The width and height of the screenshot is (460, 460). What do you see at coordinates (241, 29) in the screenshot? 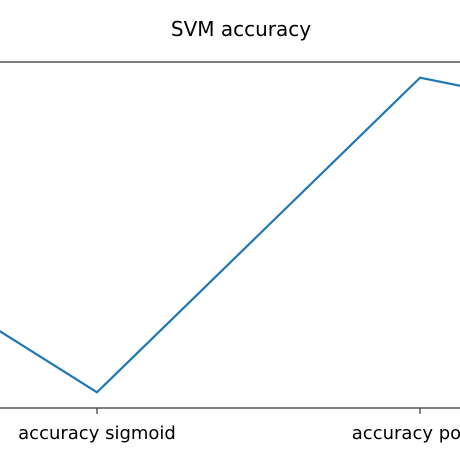
I see `chart-title: SVM accuracy` at bounding box center [241, 29].